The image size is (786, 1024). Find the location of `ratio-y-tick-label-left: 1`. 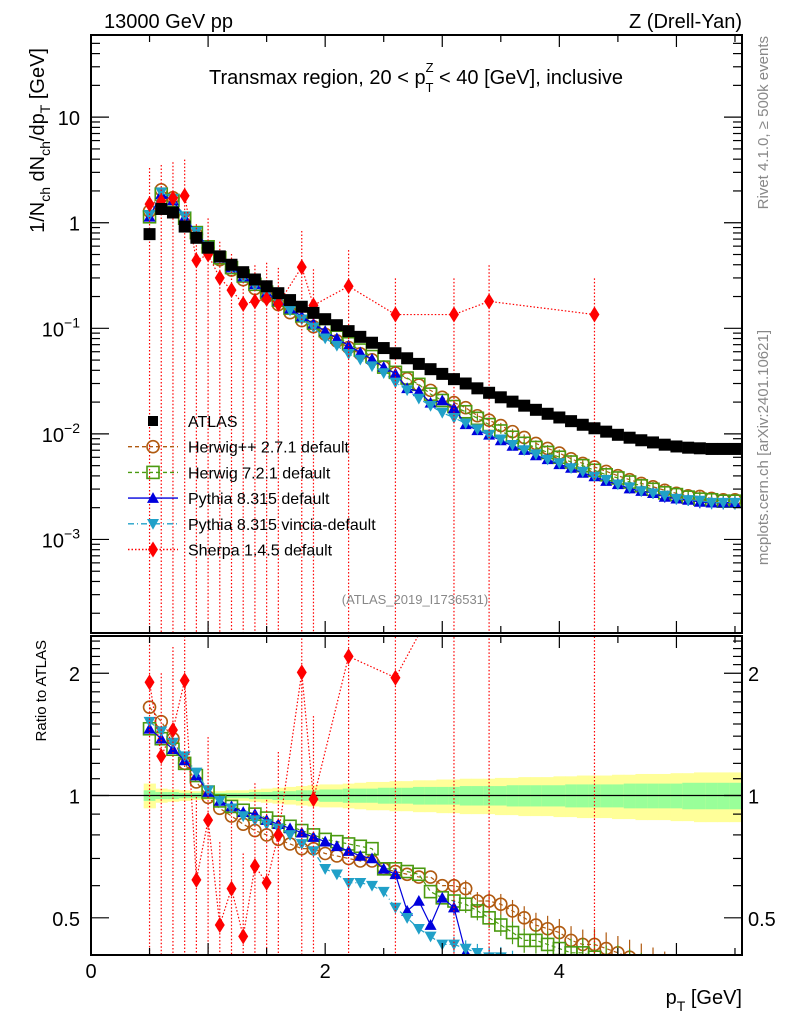

ratio-y-tick-label-left: 1 is located at coordinates (74, 798).